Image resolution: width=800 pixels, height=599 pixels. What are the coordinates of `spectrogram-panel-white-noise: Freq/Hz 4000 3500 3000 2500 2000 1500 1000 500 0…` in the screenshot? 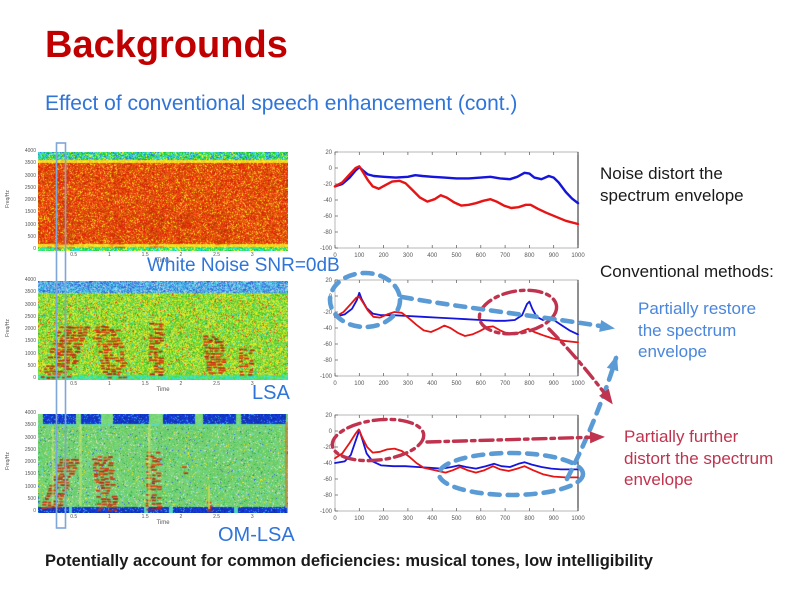 It's located at (175, 220).